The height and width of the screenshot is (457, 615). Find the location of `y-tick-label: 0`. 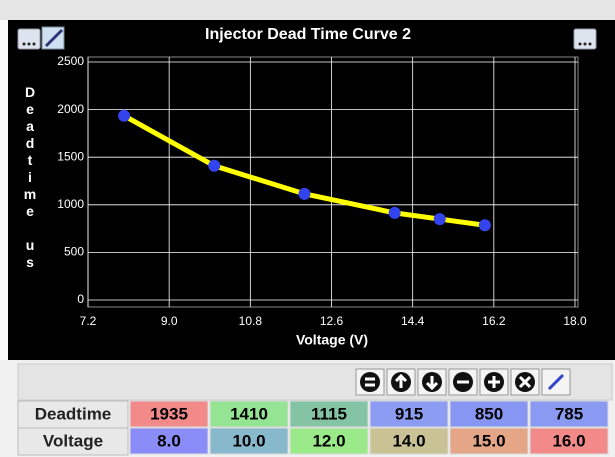

y-tick-label: 0 is located at coordinates (80, 299).